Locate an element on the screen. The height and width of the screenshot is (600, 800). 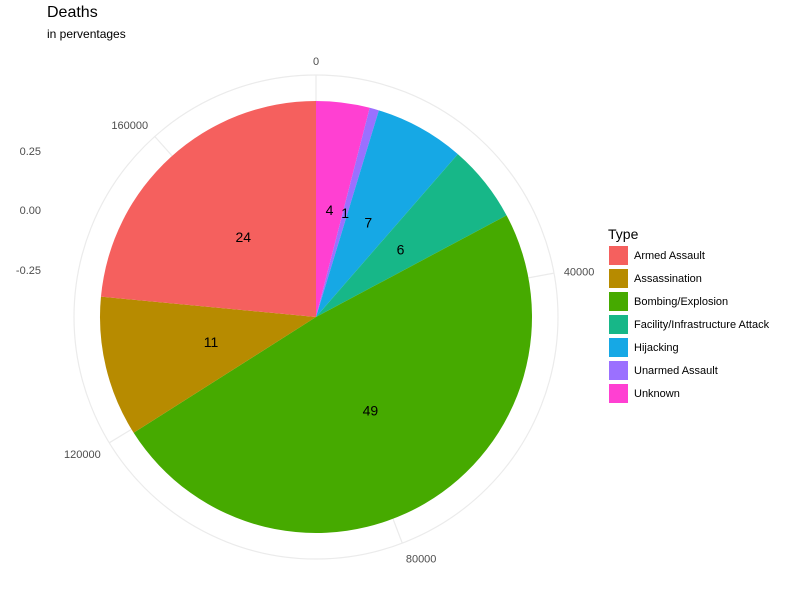
slice-label-bombing-explosion: 49 is located at coordinates (371, 410).